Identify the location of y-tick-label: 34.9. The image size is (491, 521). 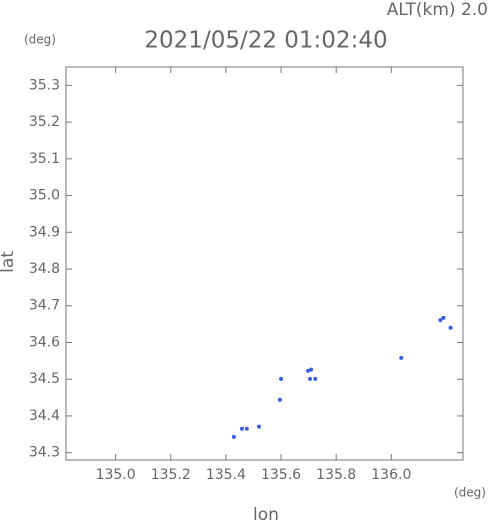
(44, 232).